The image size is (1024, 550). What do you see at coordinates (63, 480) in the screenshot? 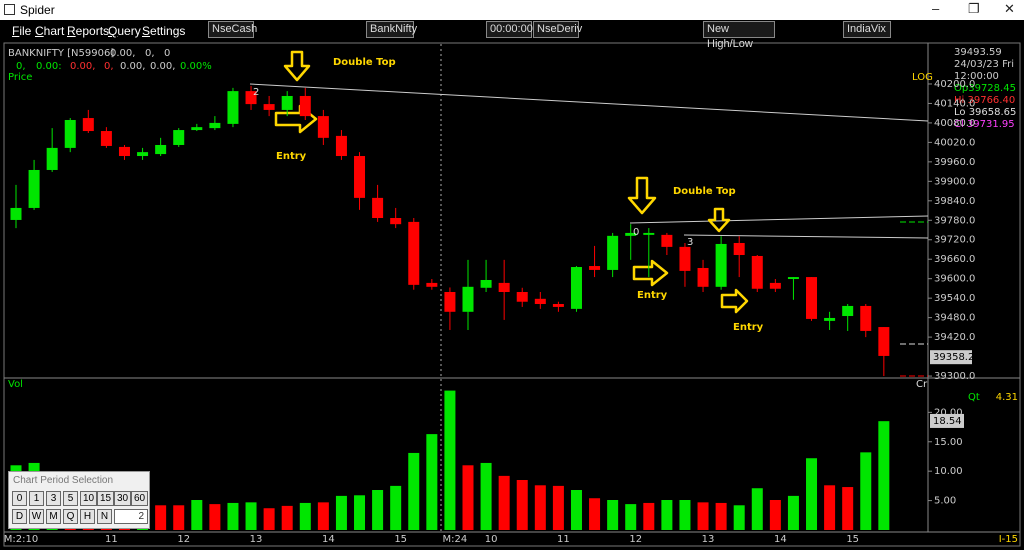
I see `period-title: Chart Period Selection` at bounding box center [63, 480].